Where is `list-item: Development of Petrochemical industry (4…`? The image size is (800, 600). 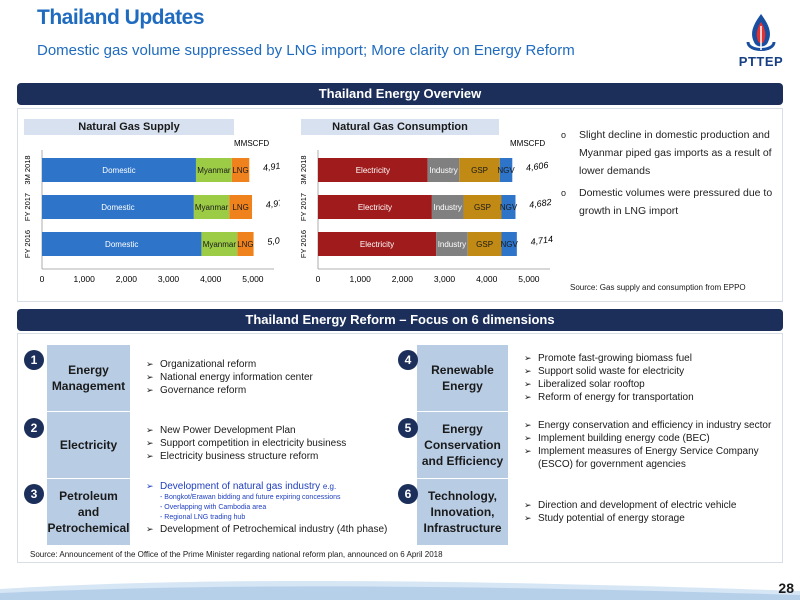
list-item: Development of Petrochemical industry (4… is located at coordinates (271, 529).